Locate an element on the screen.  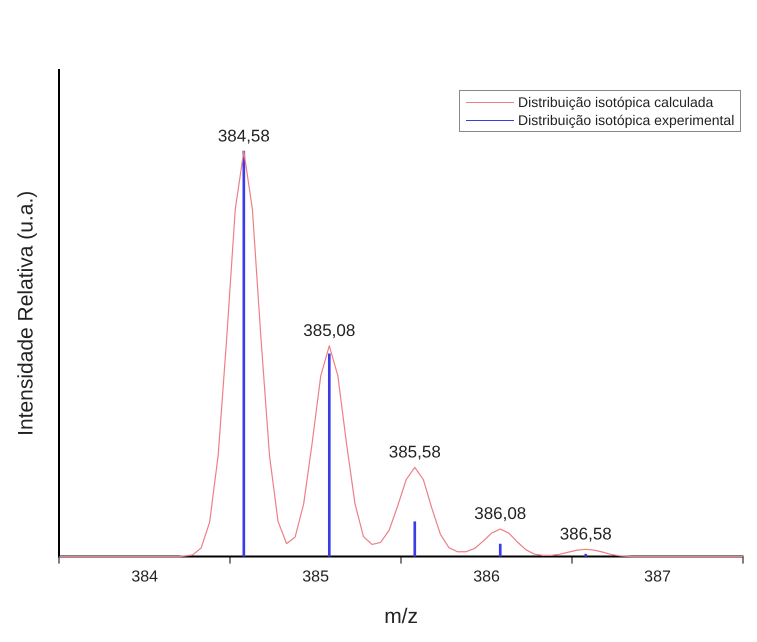
legend-label: Distribuição isotópica calculada is located at coordinates (616, 102).